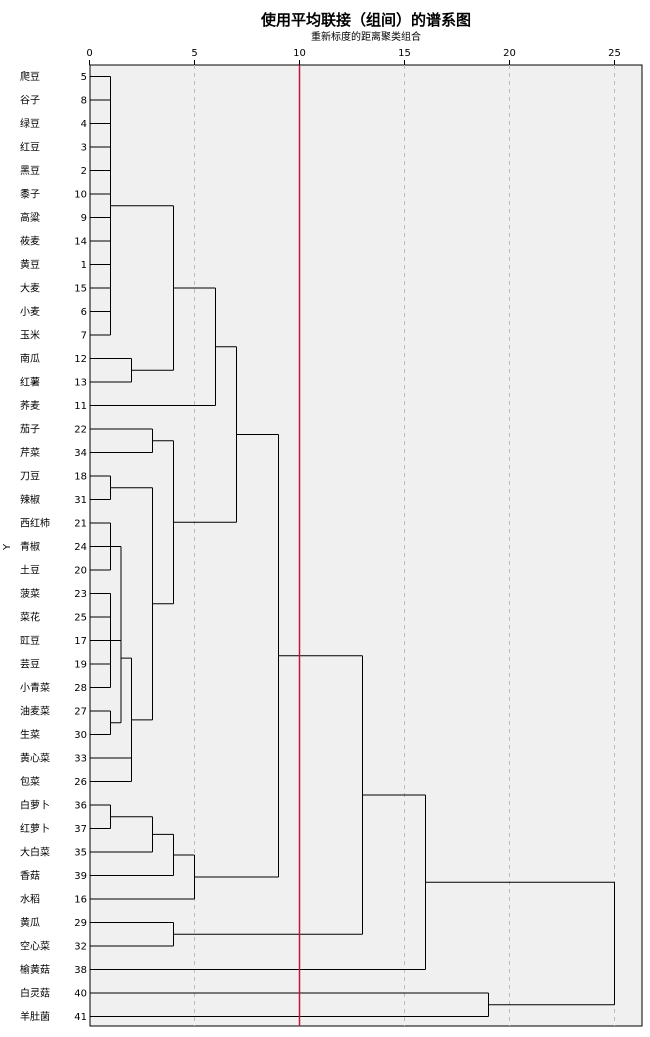 Image resolution: width=650 pixels, height=1037 pixels. What do you see at coordinates (366, 36) in the screenshot?
I see `chart-subtitle: 重新标度的距离聚类组合` at bounding box center [366, 36].